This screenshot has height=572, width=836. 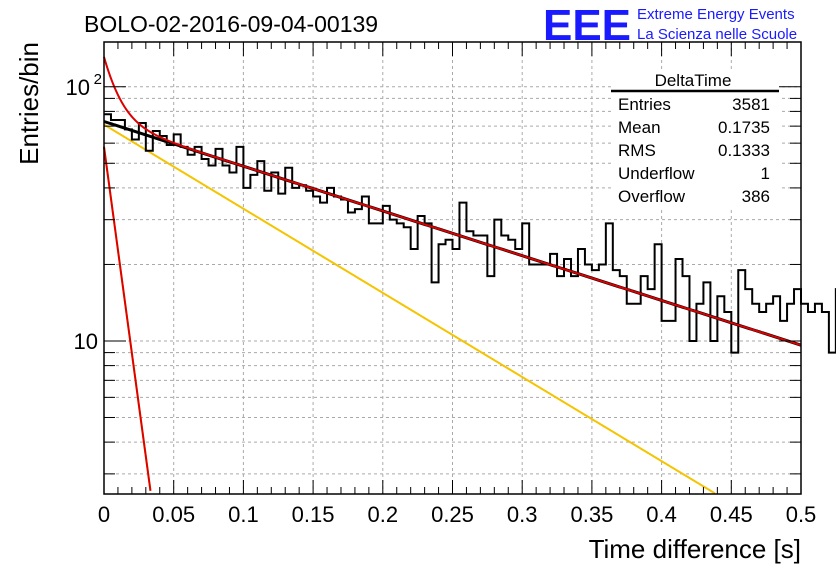 I want to click on x-tick-label: 0.4, so click(x=661, y=514).